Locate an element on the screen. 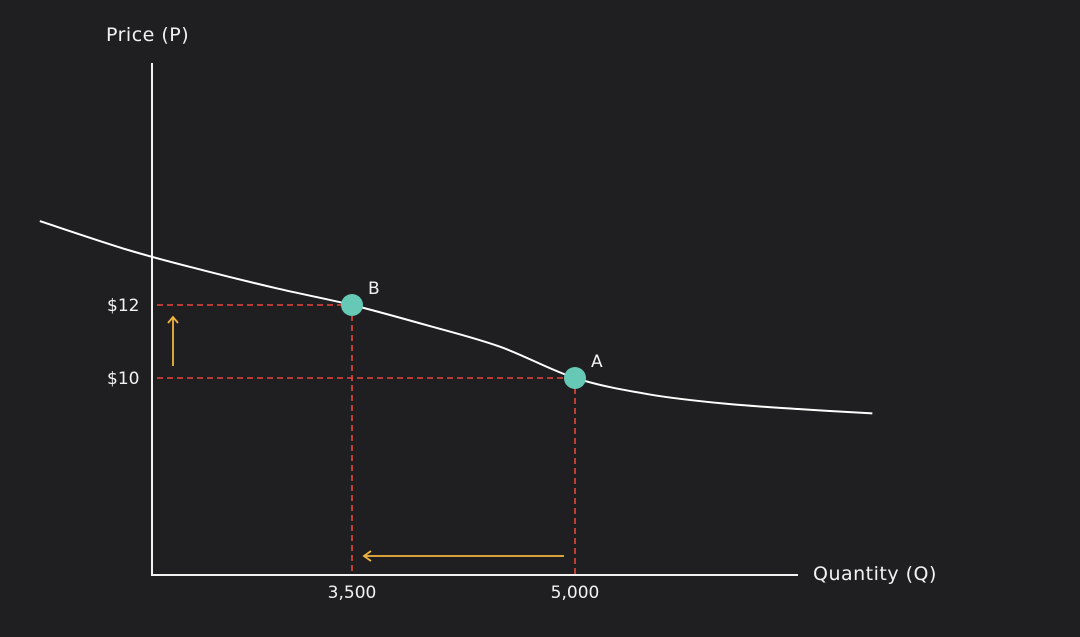 This screenshot has width=1080, height=637. quantity-decrease-arrowhead is located at coordinates (367, 556).